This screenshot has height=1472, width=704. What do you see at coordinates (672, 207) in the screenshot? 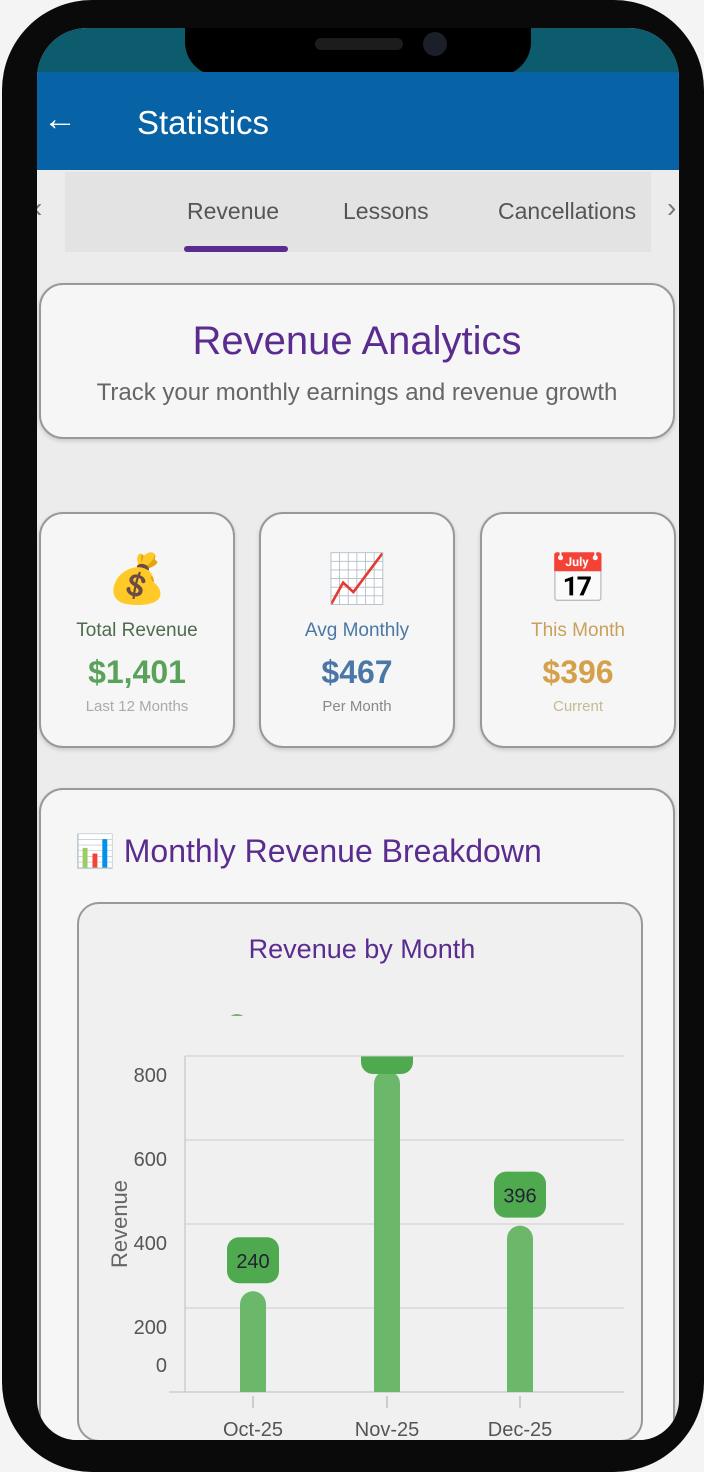
I see `chevron-right-icon: ›` at bounding box center [672, 207].